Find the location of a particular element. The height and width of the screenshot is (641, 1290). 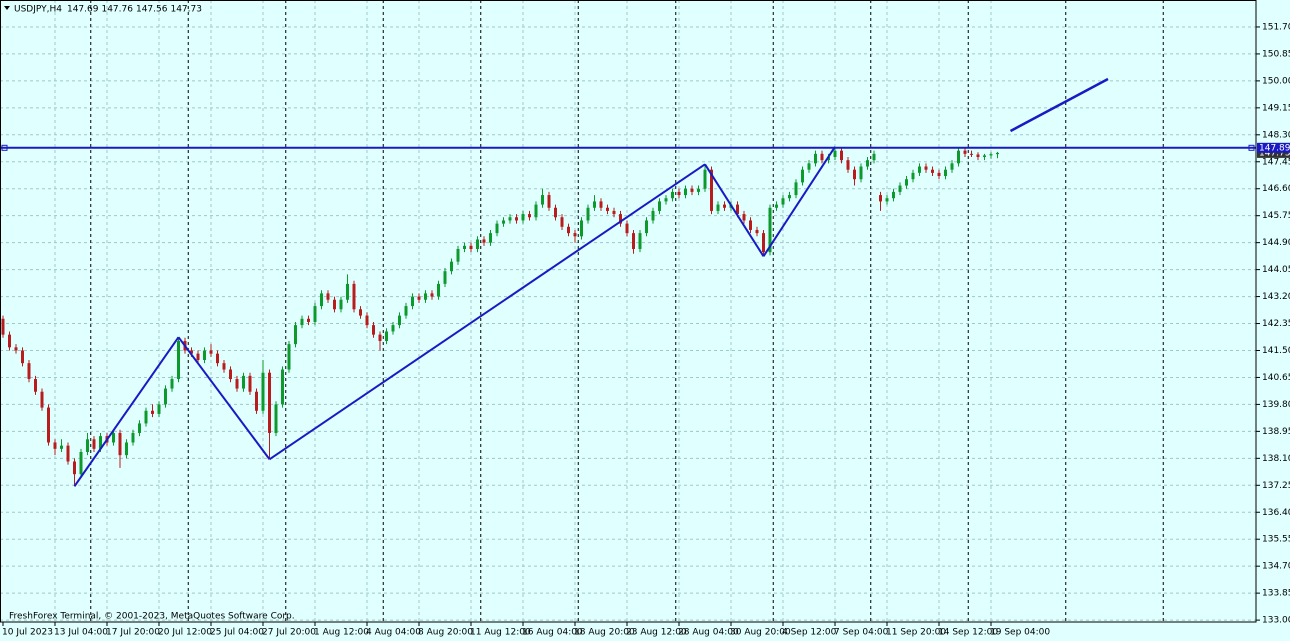

chart-title: USDJPY,H4 is located at coordinates (38, 9).